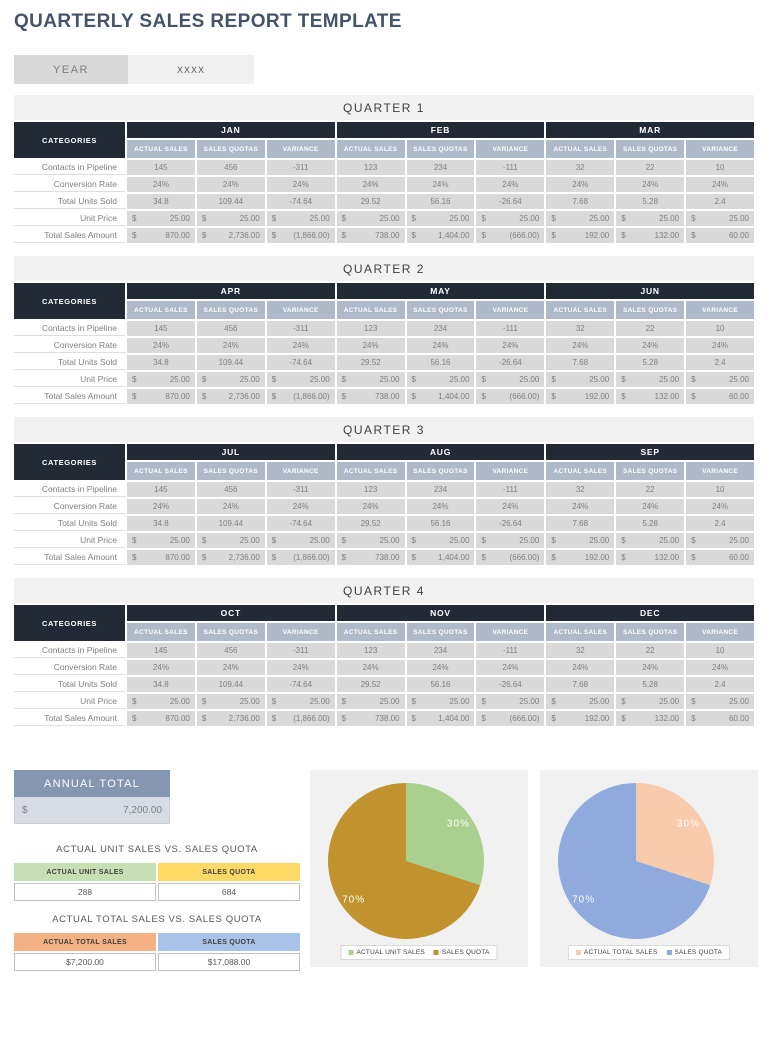 Image resolution: width=768 pixels, height=1047 pixels. What do you see at coordinates (510, 362) in the screenshot?
I see `data-cell: -26.64` at bounding box center [510, 362].